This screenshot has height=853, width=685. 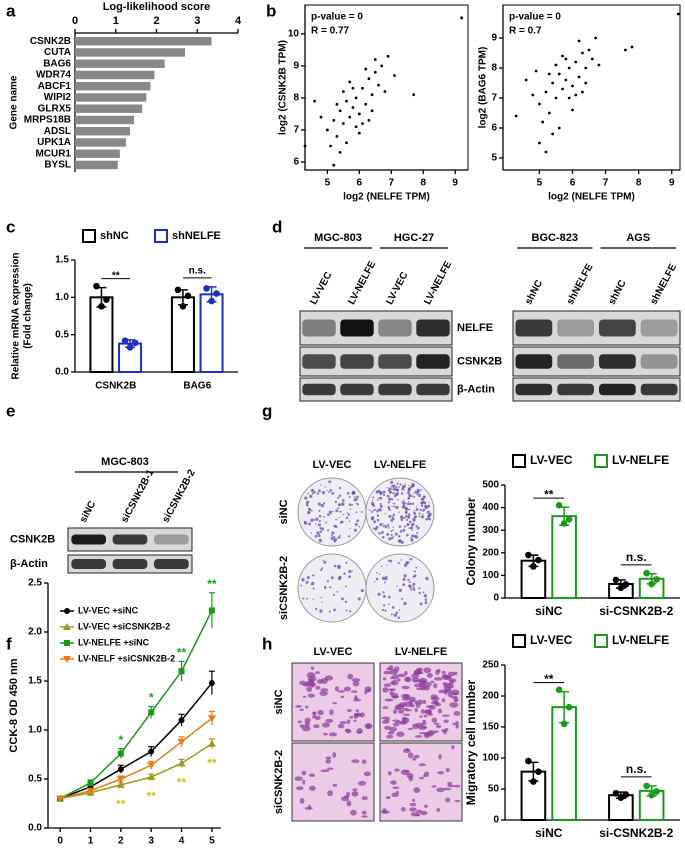 What do you see at coordinates (494, 128) in the screenshot?
I see `y-tick-label: 6` at bounding box center [494, 128].